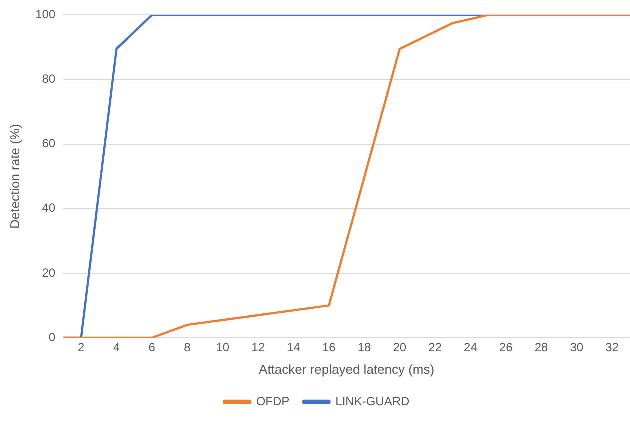 Image resolution: width=630 pixels, height=422 pixels. Describe the element at coordinates (471, 347) in the screenshot. I see `x-tick-label: 24` at that location.